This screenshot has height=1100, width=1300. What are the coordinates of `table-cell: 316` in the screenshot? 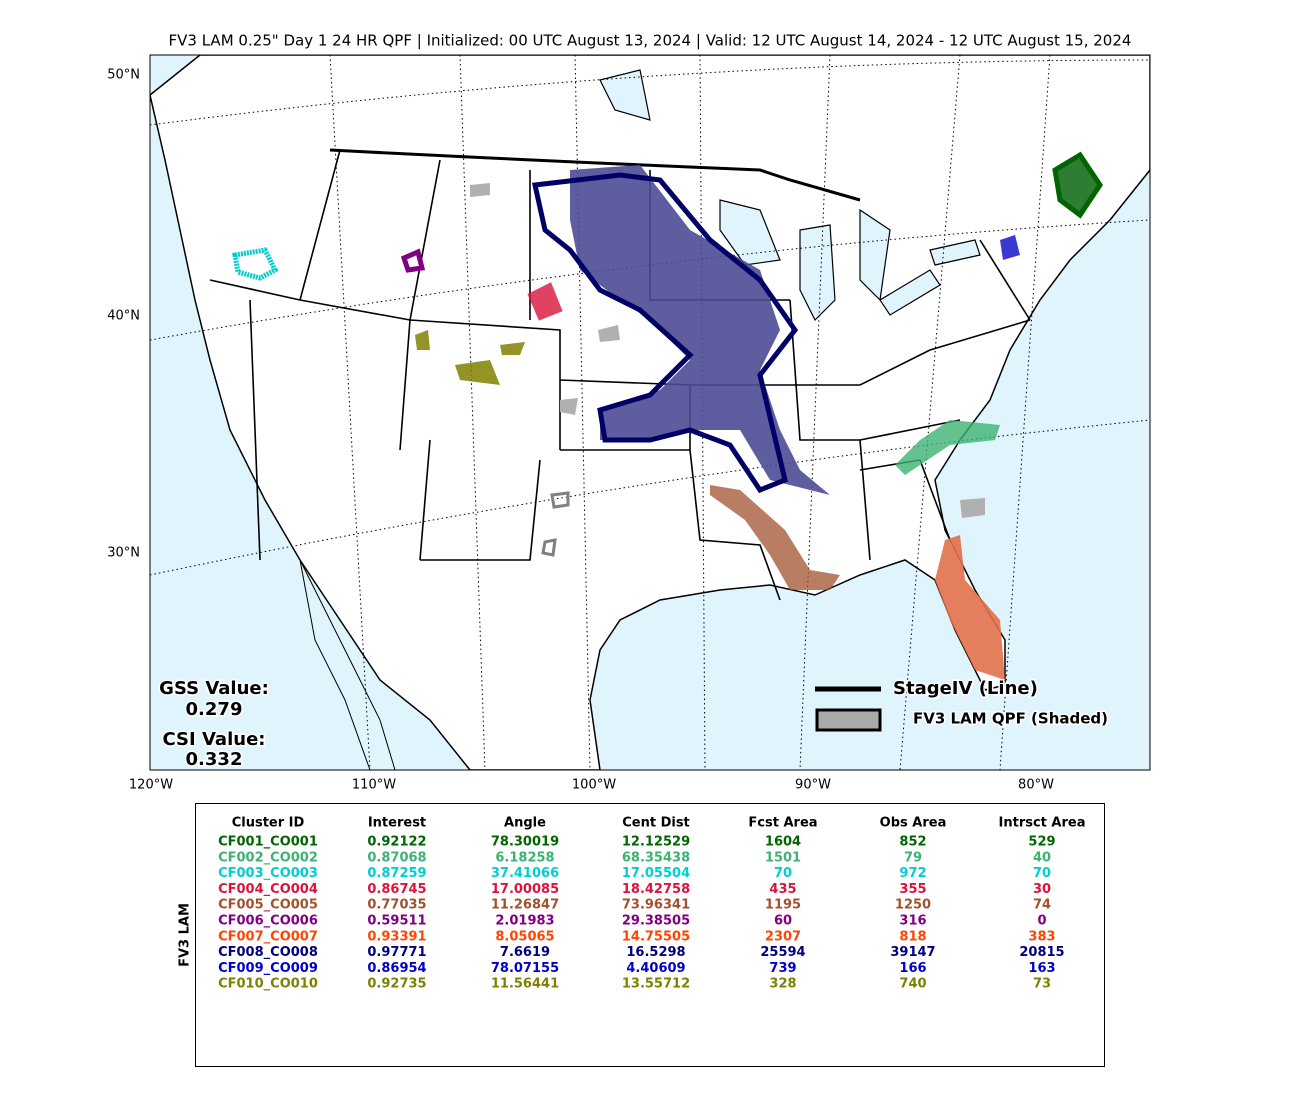 It's located at (912, 921).